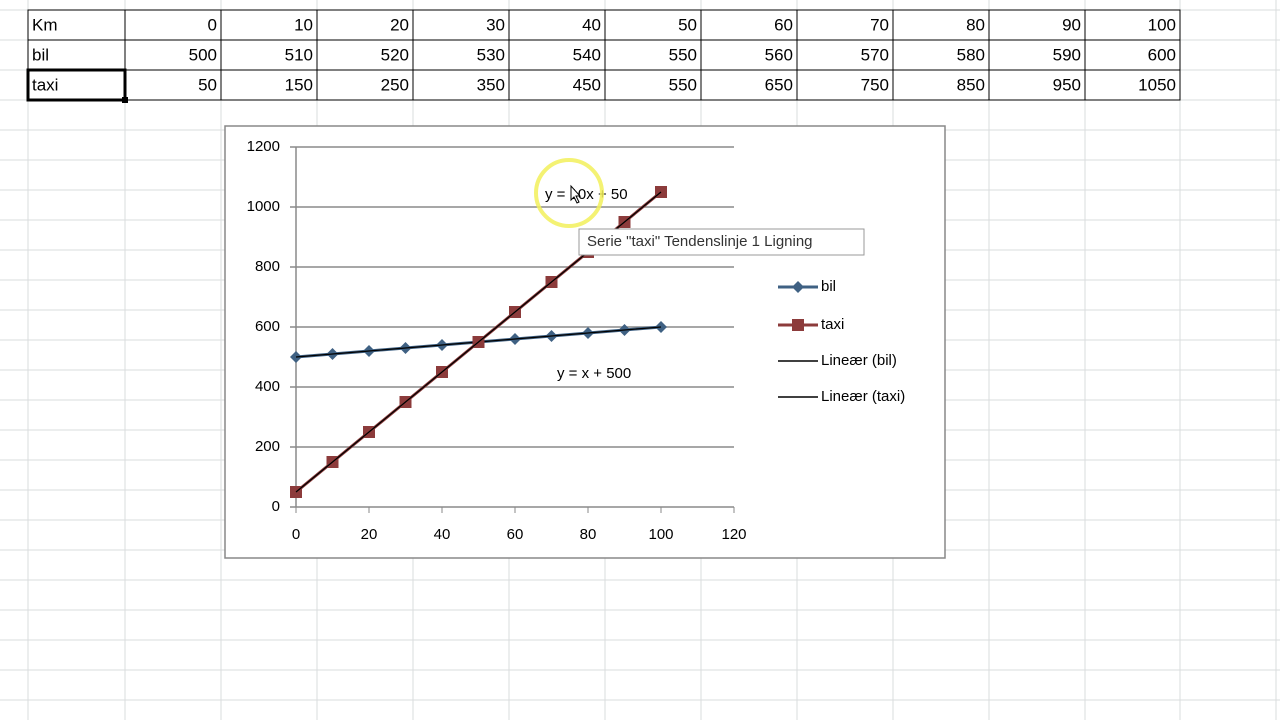 This screenshot has height=725, width=1280. I want to click on tooltip-box, so click(721, 242).